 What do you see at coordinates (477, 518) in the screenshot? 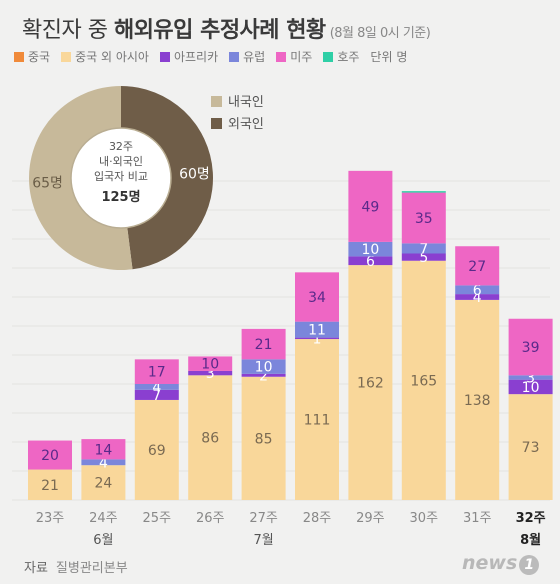
I see `x-tick-label: 31주` at bounding box center [477, 518].